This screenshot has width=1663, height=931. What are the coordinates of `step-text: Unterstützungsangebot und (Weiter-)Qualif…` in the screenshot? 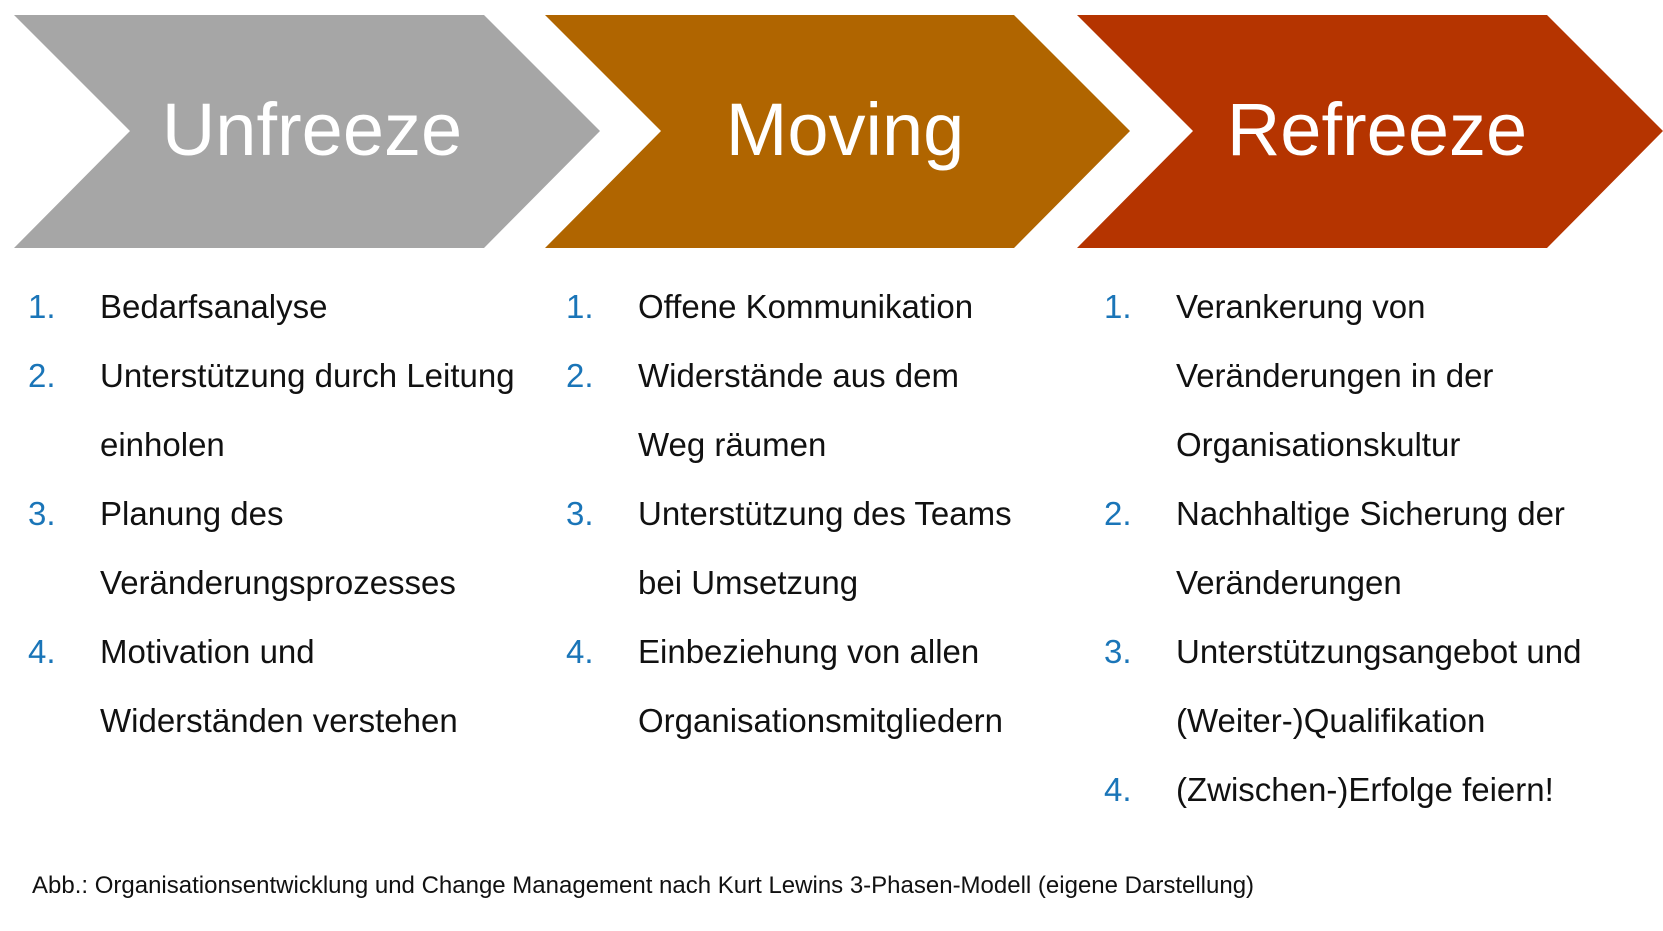 It's located at (1419, 686).